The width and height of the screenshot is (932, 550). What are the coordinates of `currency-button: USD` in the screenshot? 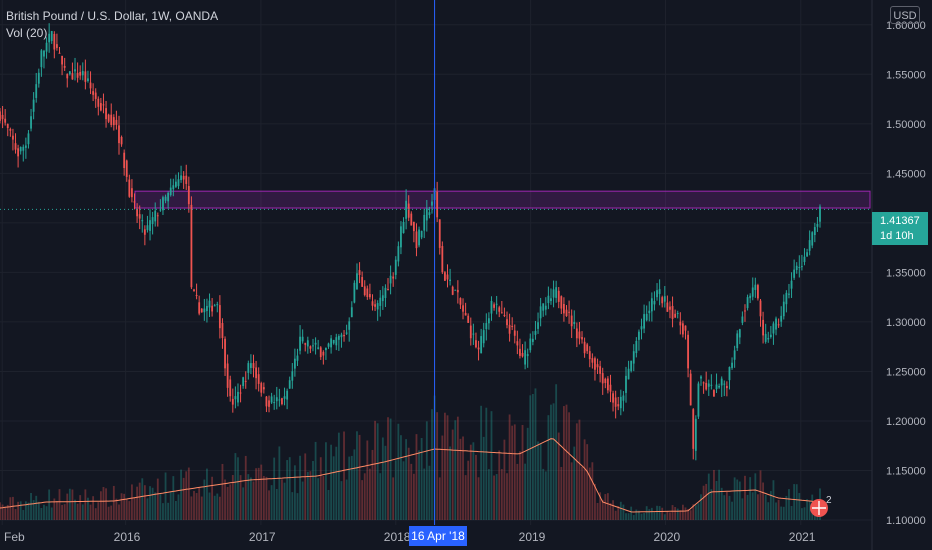 It's located at (905, 15).